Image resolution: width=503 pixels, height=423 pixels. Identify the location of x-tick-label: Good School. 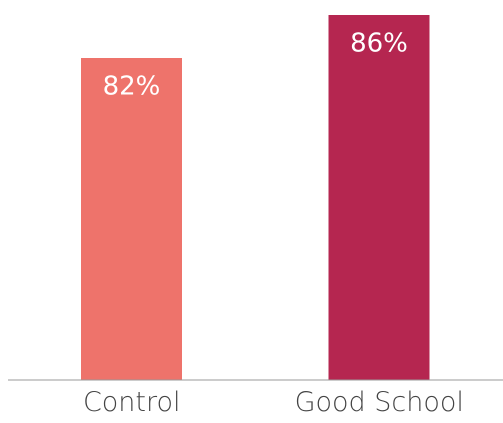
(379, 402).